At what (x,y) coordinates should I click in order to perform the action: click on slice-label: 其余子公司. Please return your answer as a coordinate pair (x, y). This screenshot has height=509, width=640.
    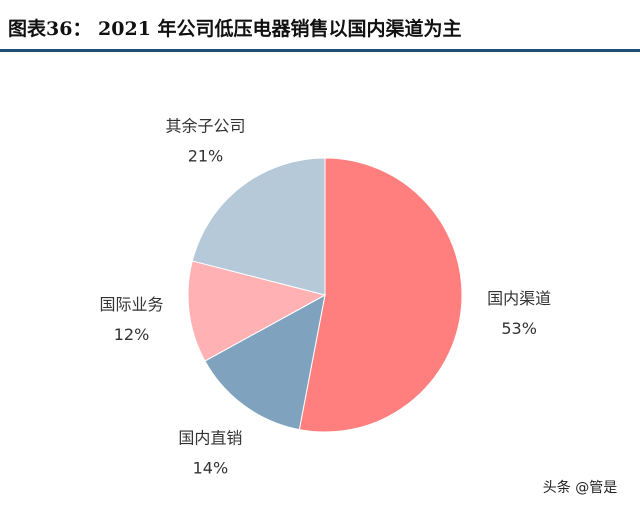
    Looking at the image, I should click on (205, 125).